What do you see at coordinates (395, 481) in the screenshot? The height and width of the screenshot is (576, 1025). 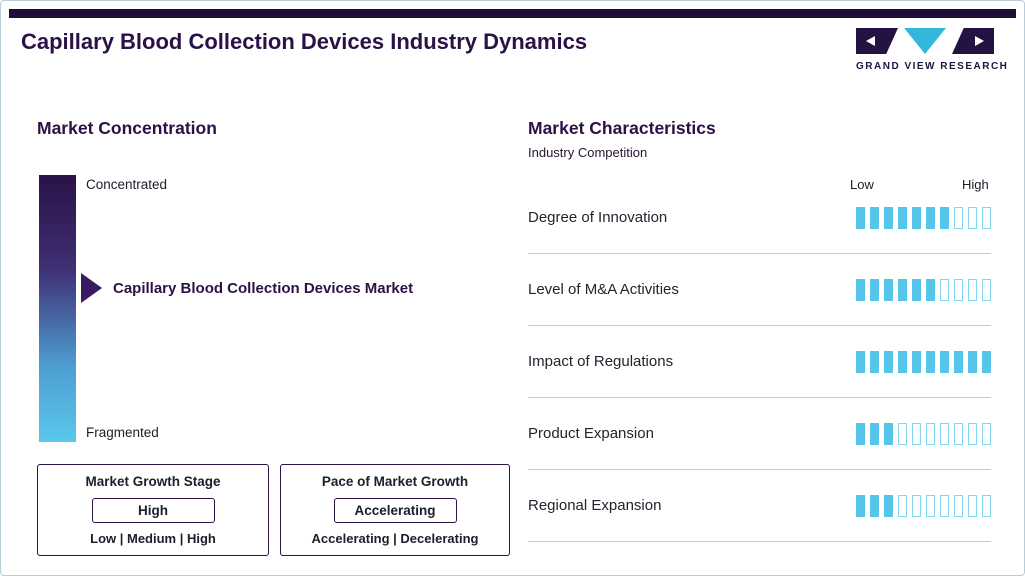 I see `growth-pace-title: Pace of Market Growth` at bounding box center [395, 481].